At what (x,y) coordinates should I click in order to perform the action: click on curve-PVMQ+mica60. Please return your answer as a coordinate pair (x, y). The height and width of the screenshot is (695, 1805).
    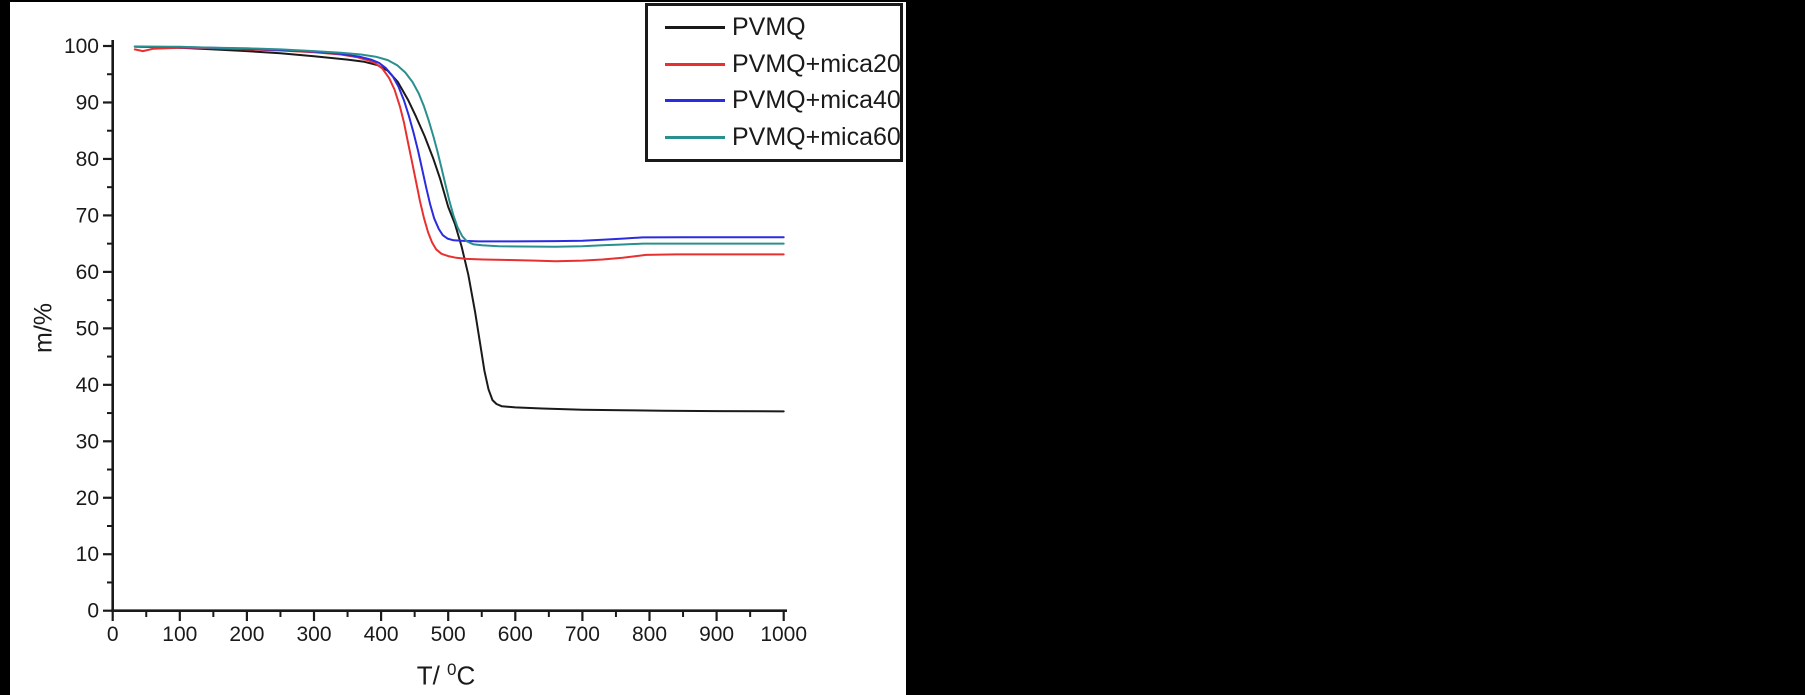
    Looking at the image, I should click on (459, 146).